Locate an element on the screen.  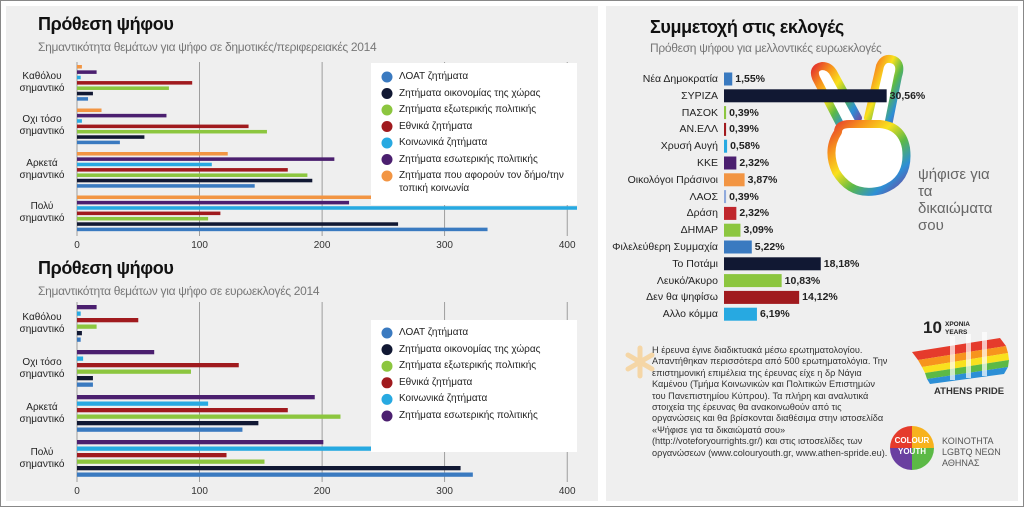
value-label: 6,19% is located at coordinates (774, 314).